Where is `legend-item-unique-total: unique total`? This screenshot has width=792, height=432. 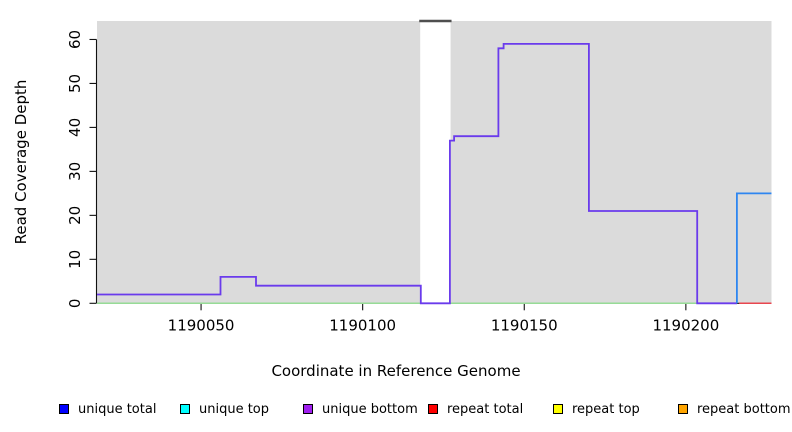 legend-item-unique-total: unique total is located at coordinates (107, 409).